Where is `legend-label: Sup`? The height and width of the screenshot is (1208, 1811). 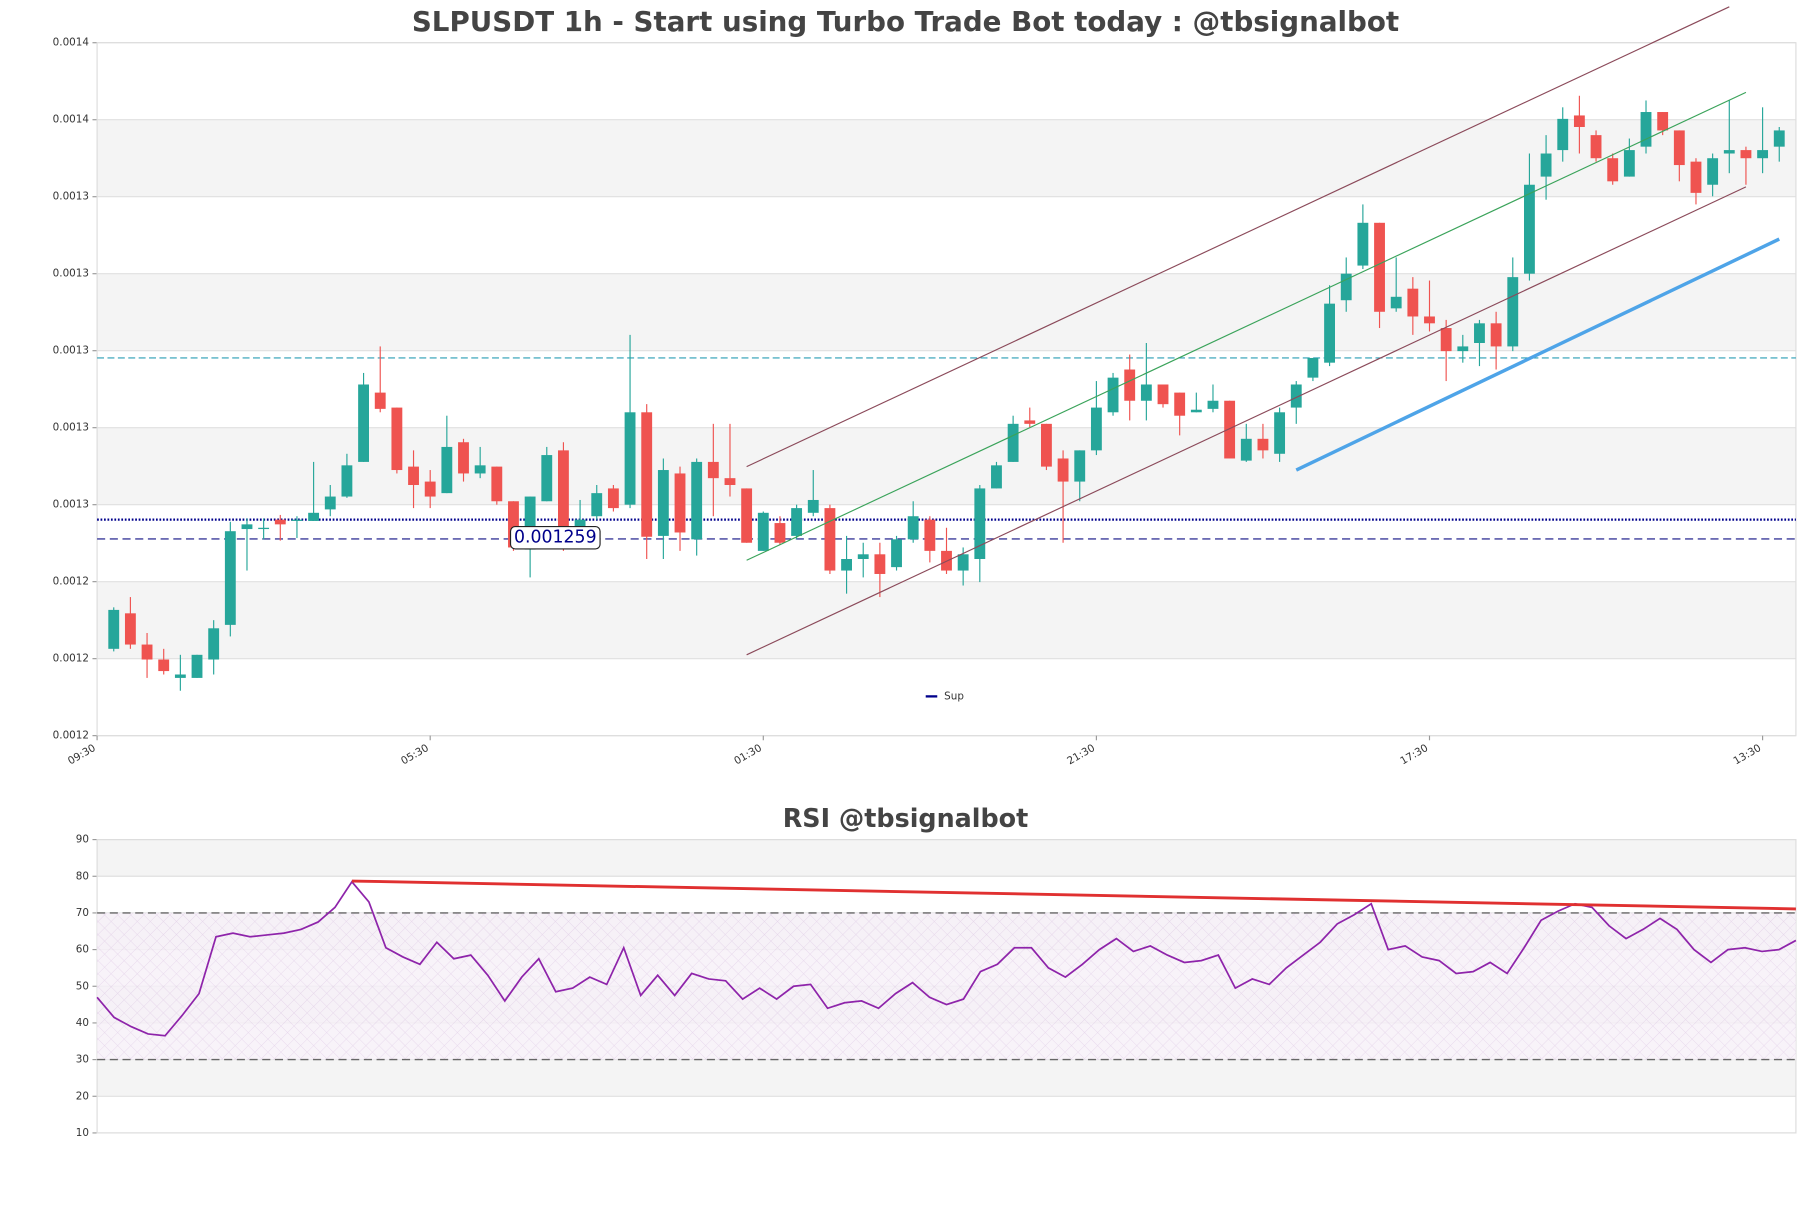
legend-label: Sup is located at coordinates (954, 696).